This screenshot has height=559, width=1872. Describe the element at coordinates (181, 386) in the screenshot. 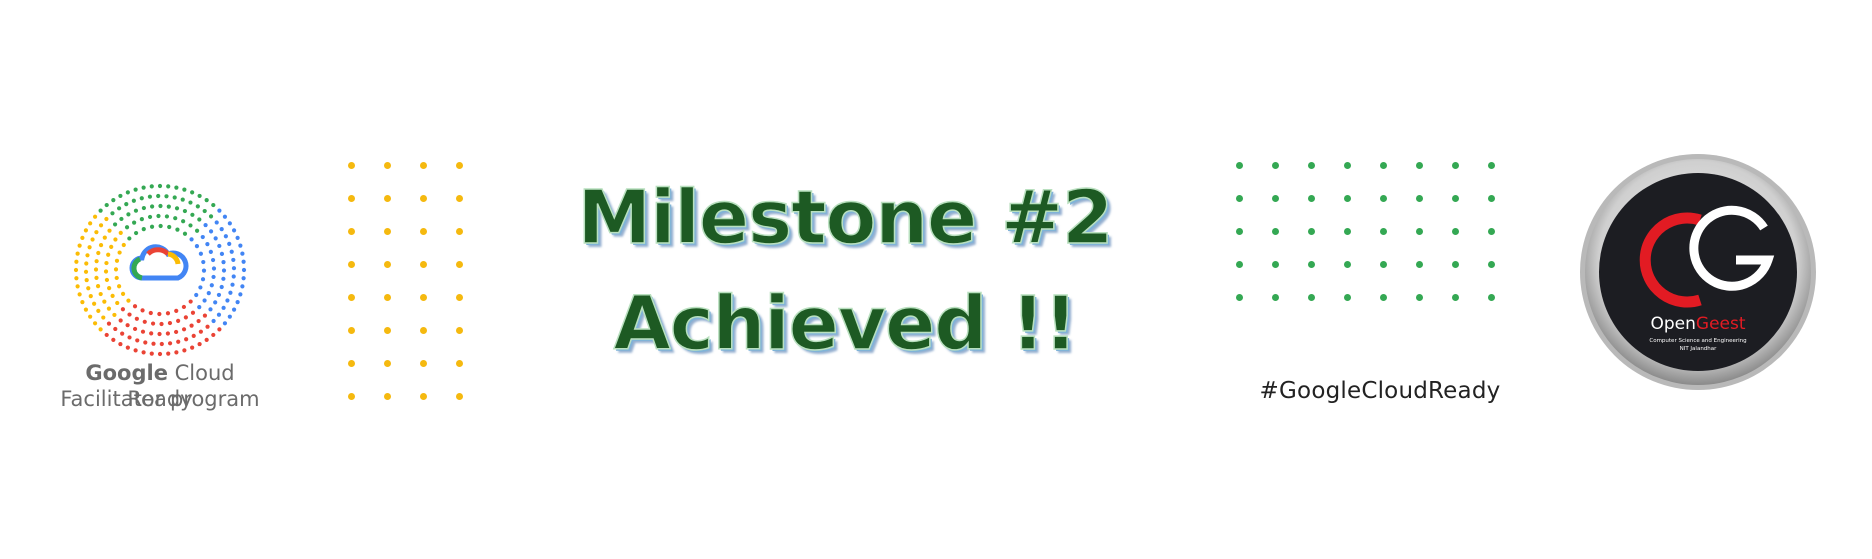

I see `badge-cloud-ready: Cloud Ready` at that location.